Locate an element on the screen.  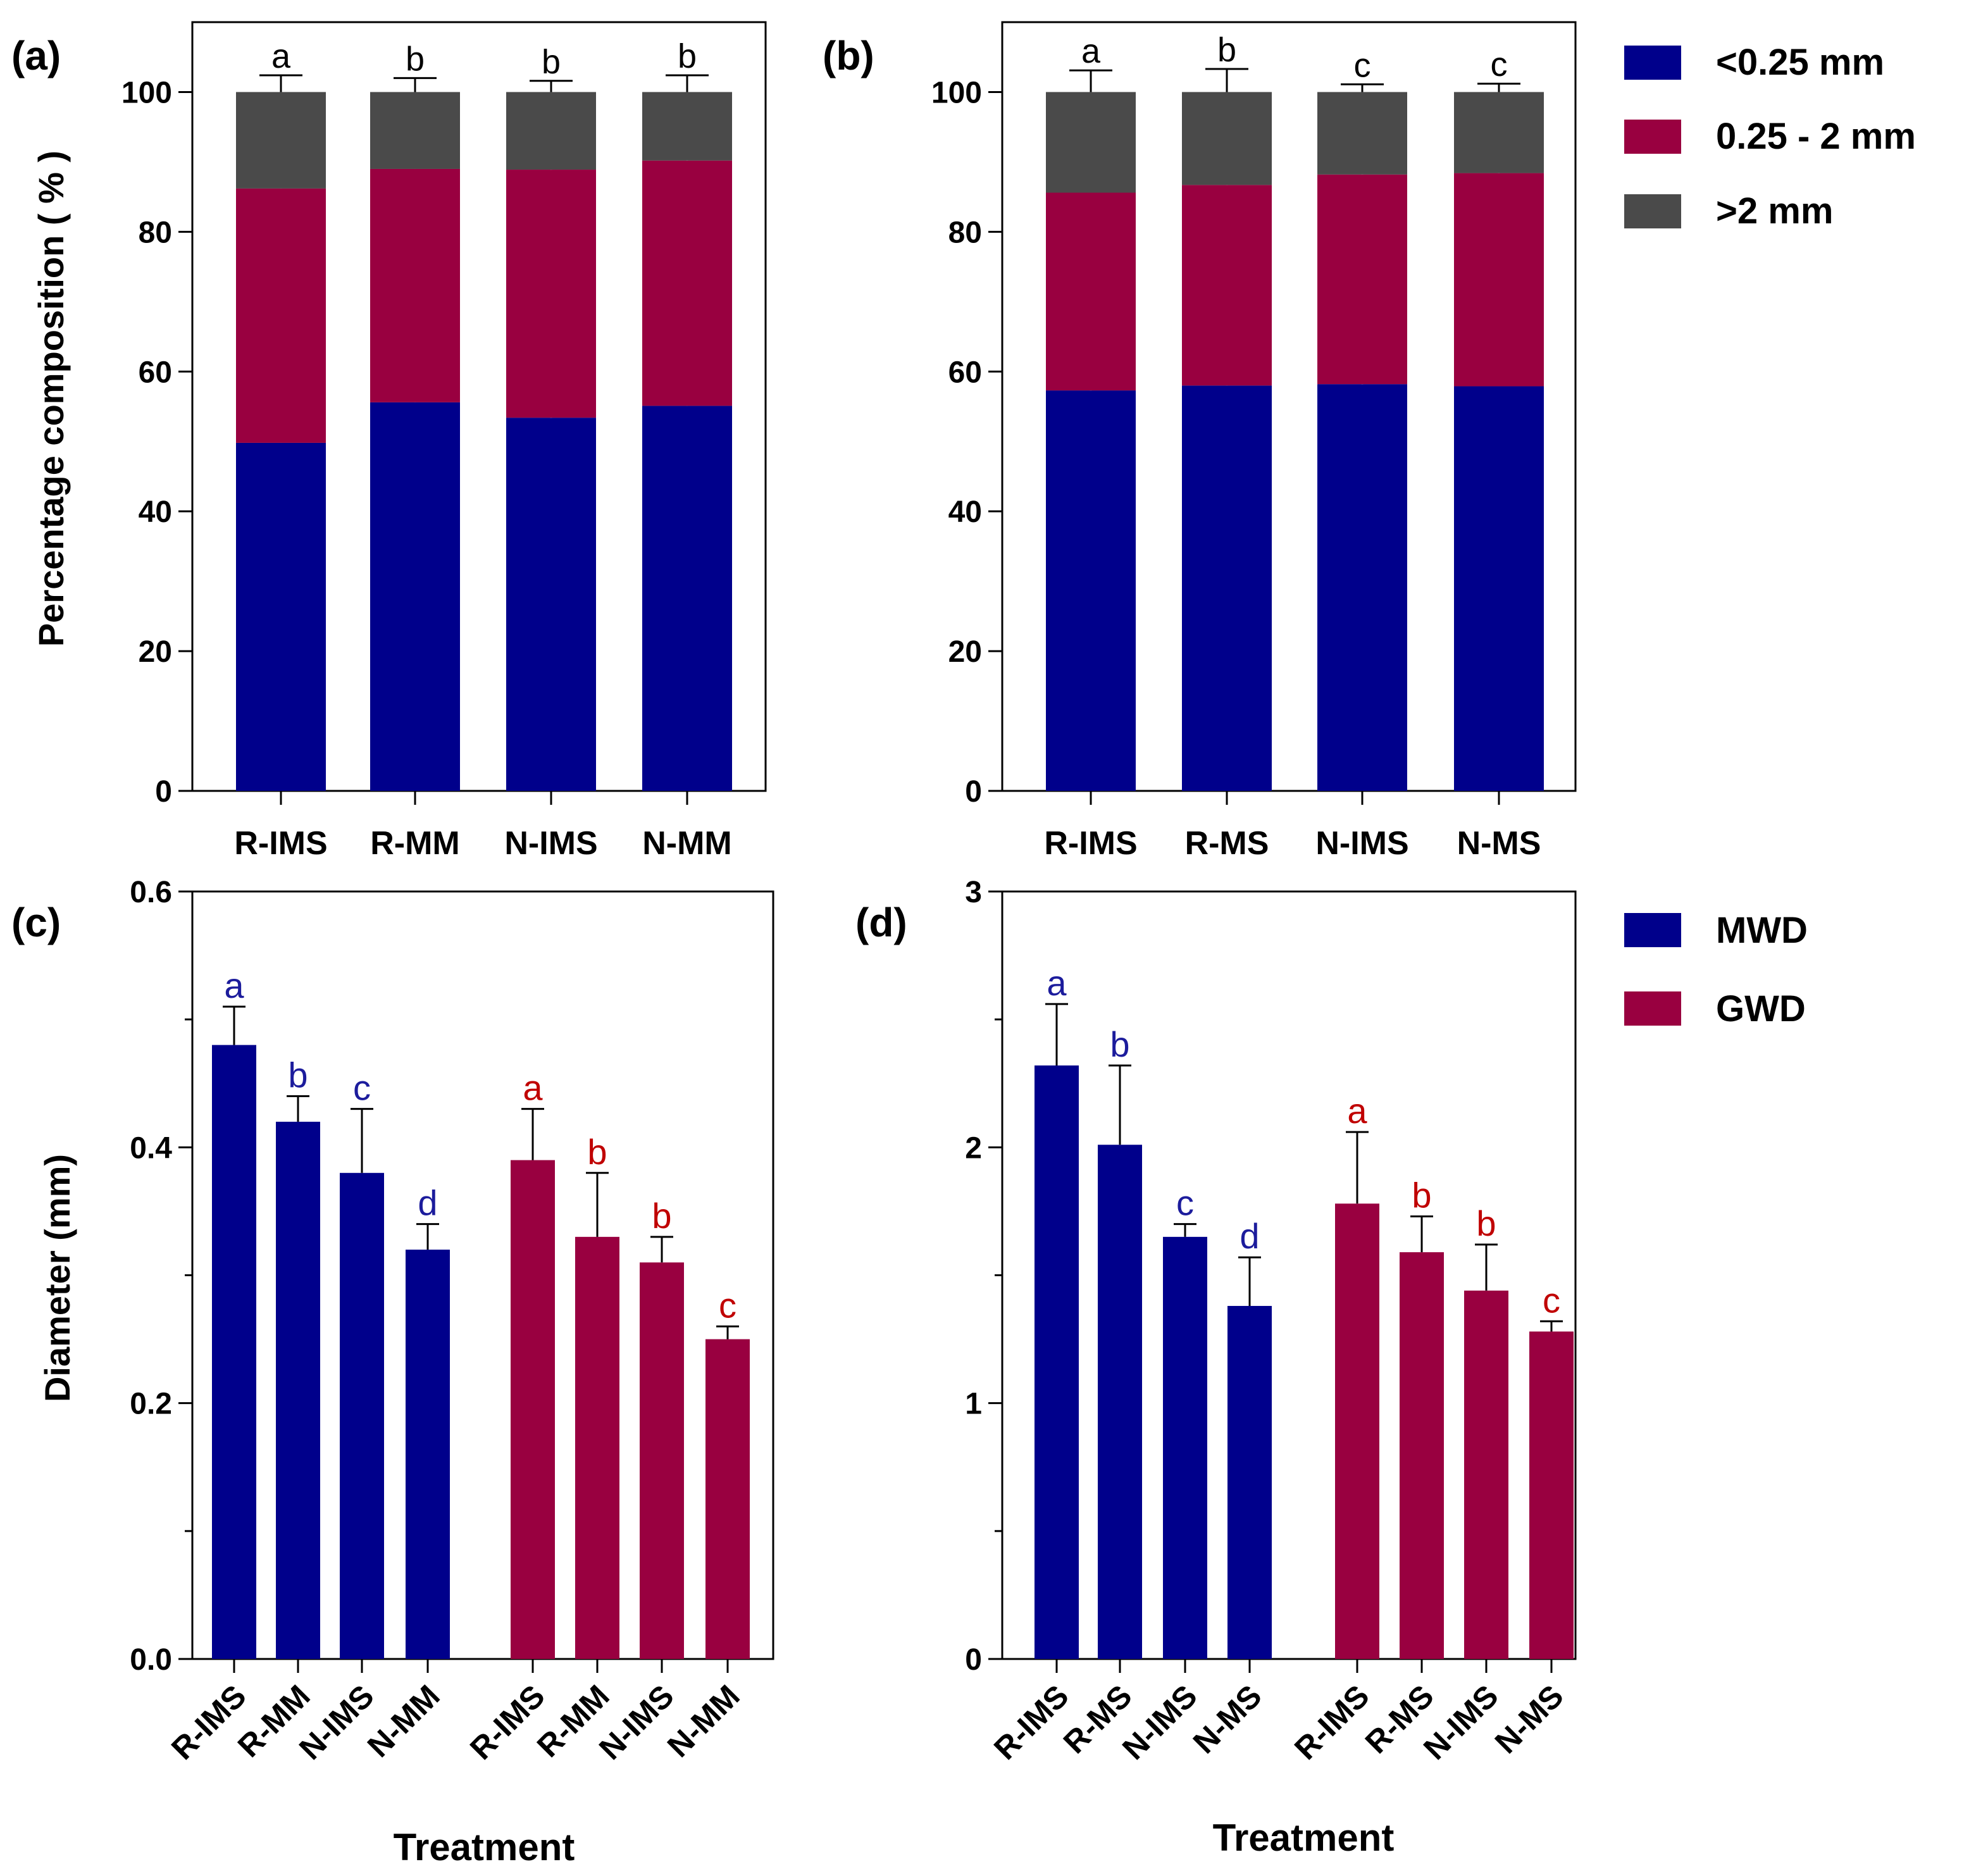
legend-swatch-large is located at coordinates (1652, 211).